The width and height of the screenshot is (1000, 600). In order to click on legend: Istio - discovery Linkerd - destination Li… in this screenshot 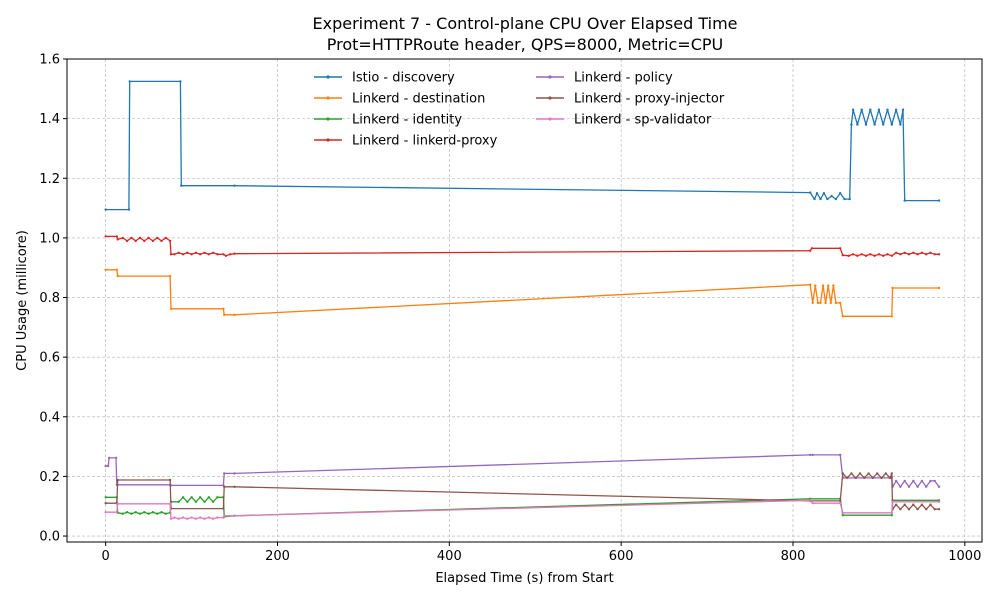, I will do `click(519, 110)`.